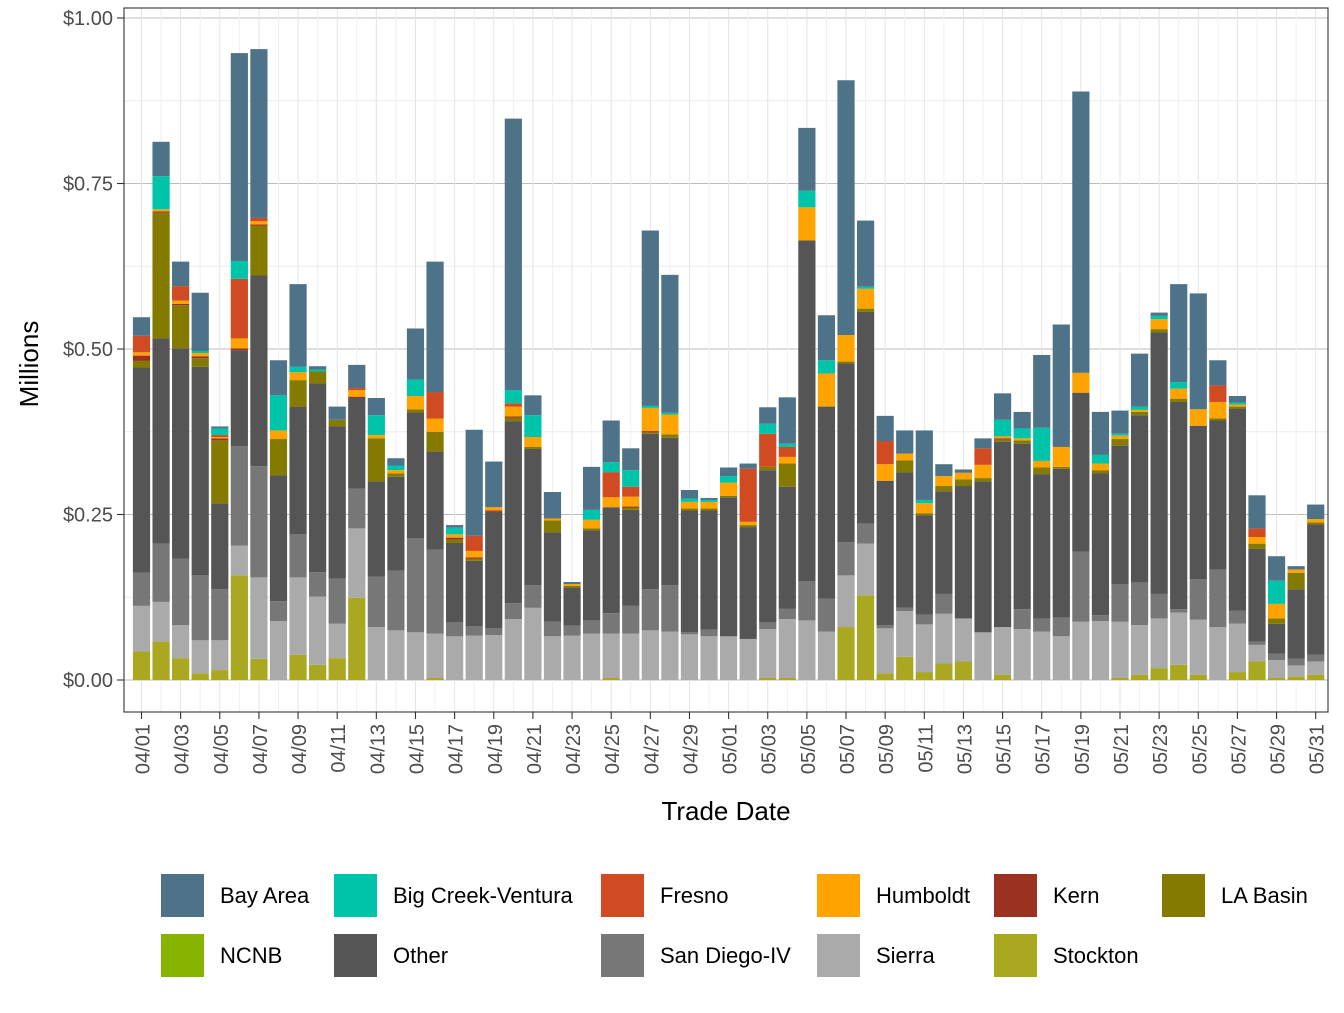  Describe the element at coordinates (1200, 749) in the screenshot. I see `x-tick-label: 05/25` at that location.